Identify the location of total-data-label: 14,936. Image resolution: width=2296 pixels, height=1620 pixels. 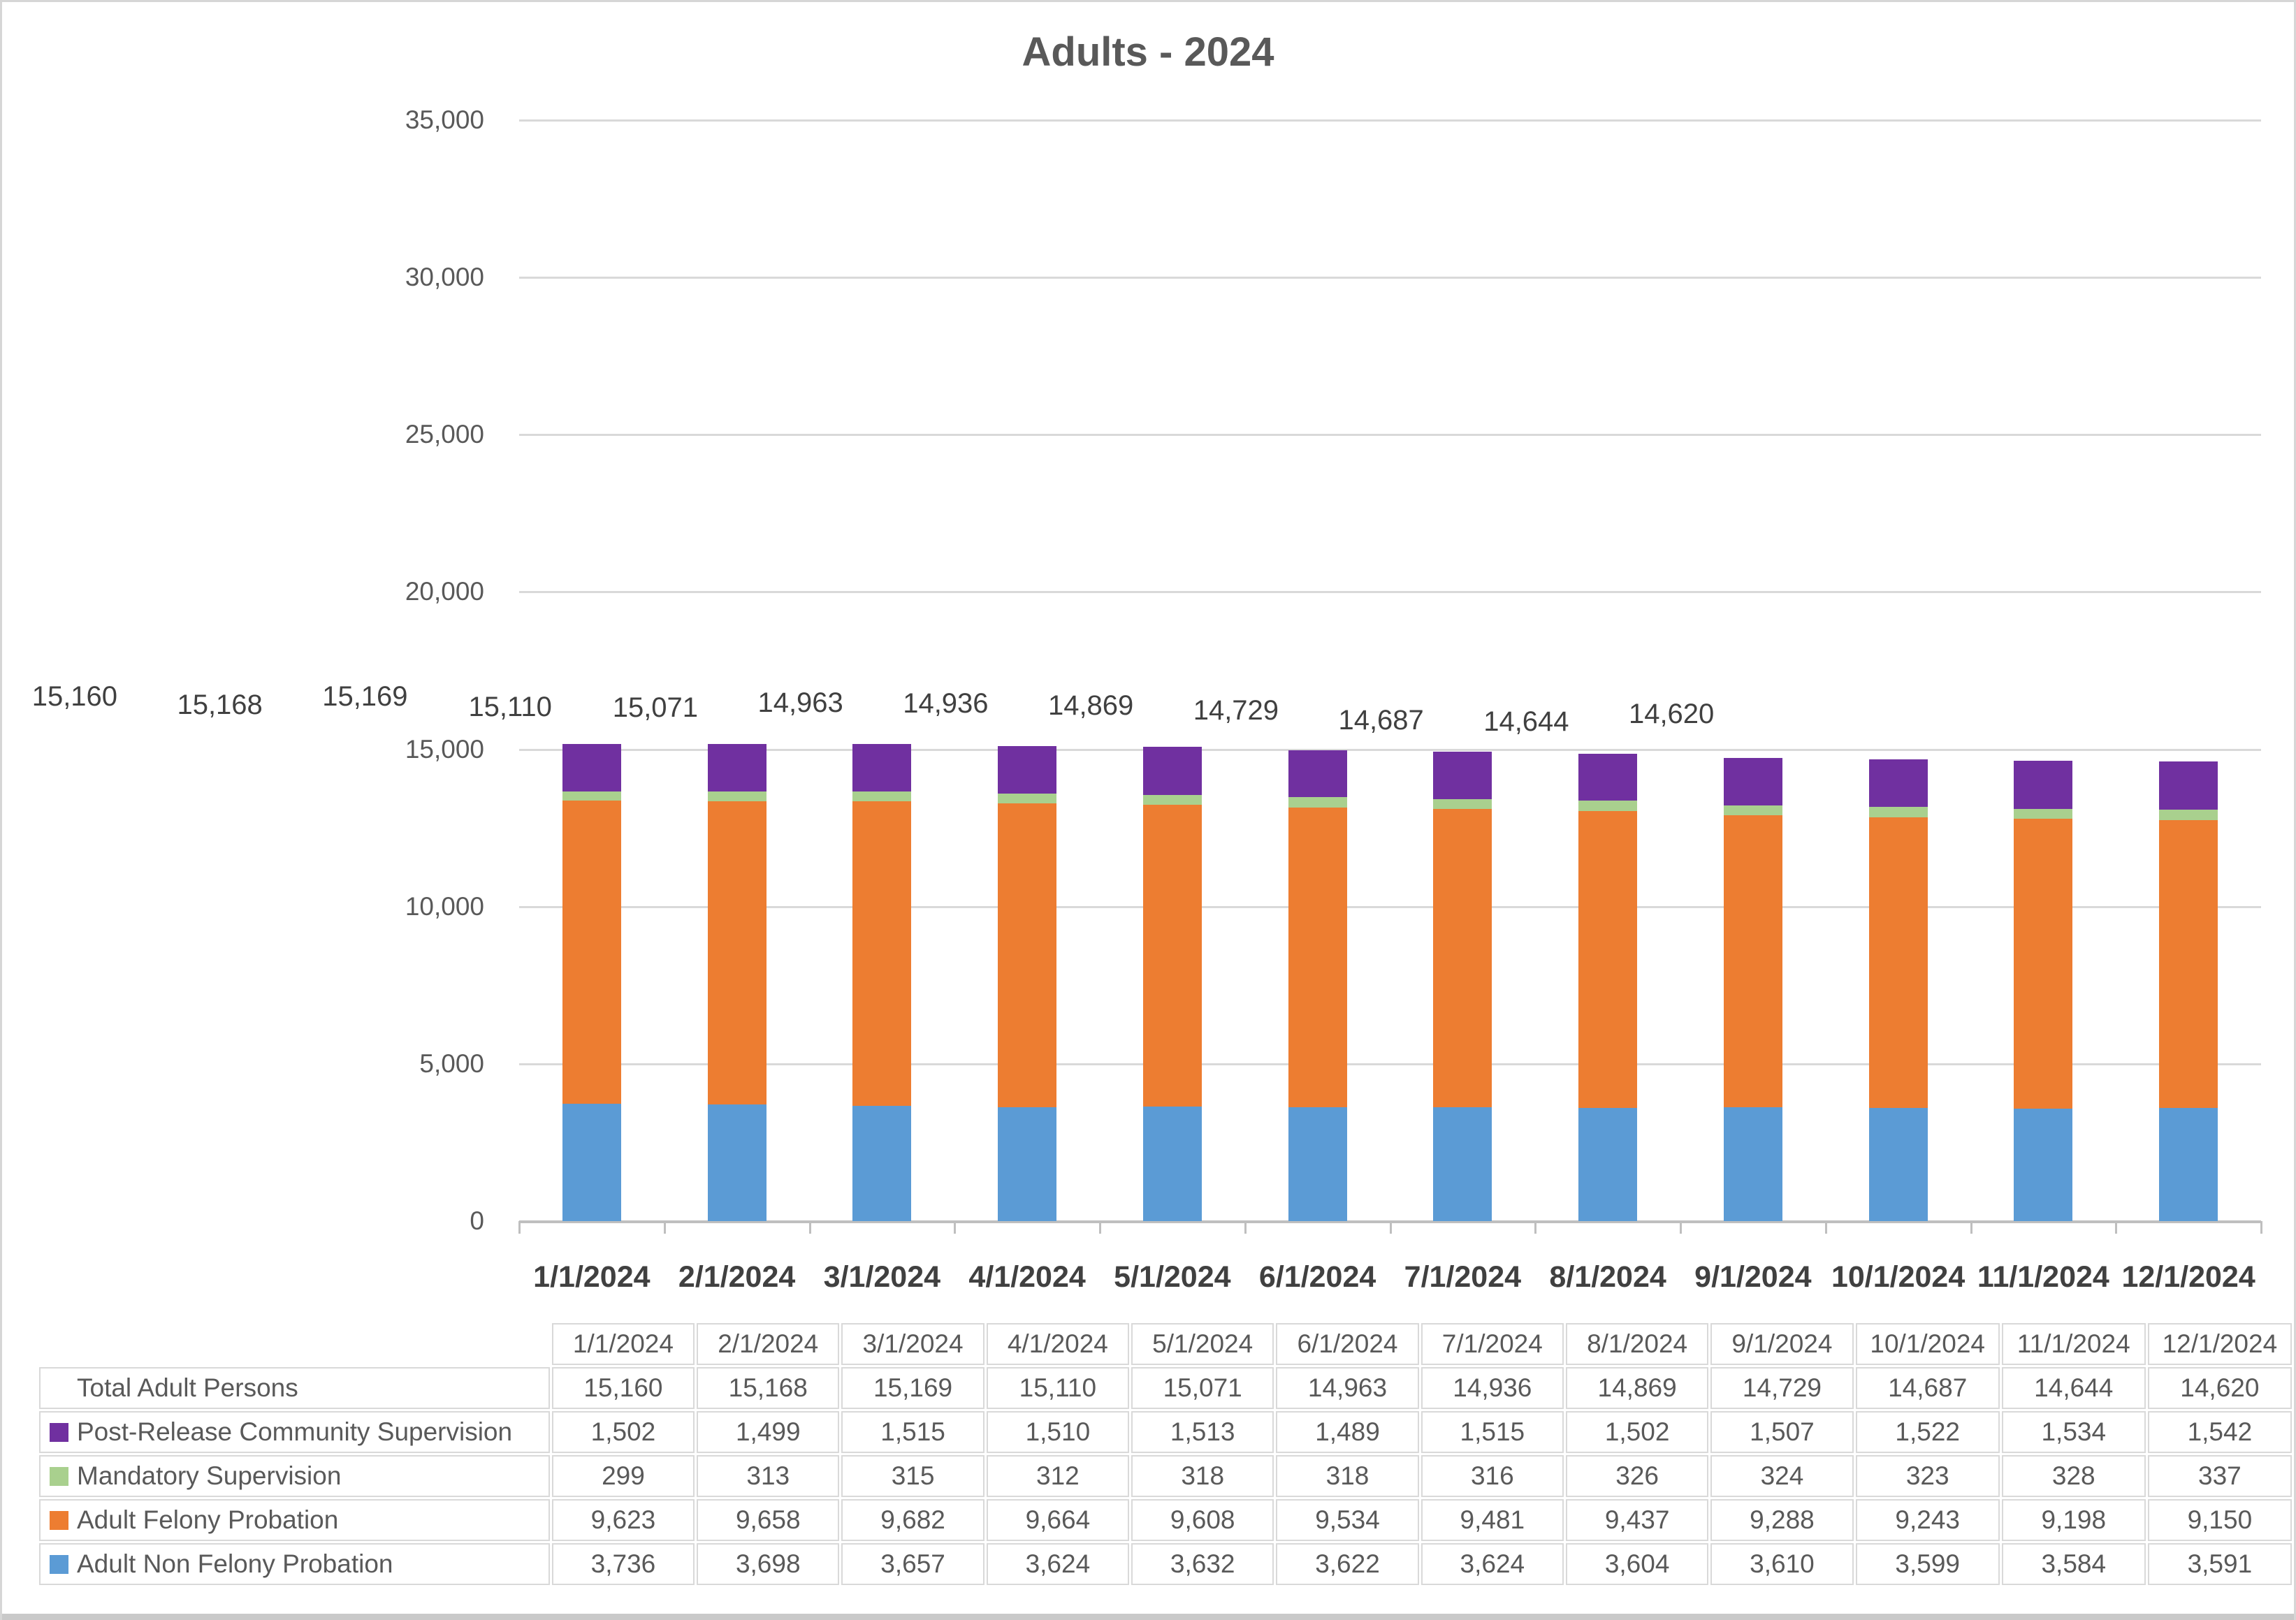
(946, 704).